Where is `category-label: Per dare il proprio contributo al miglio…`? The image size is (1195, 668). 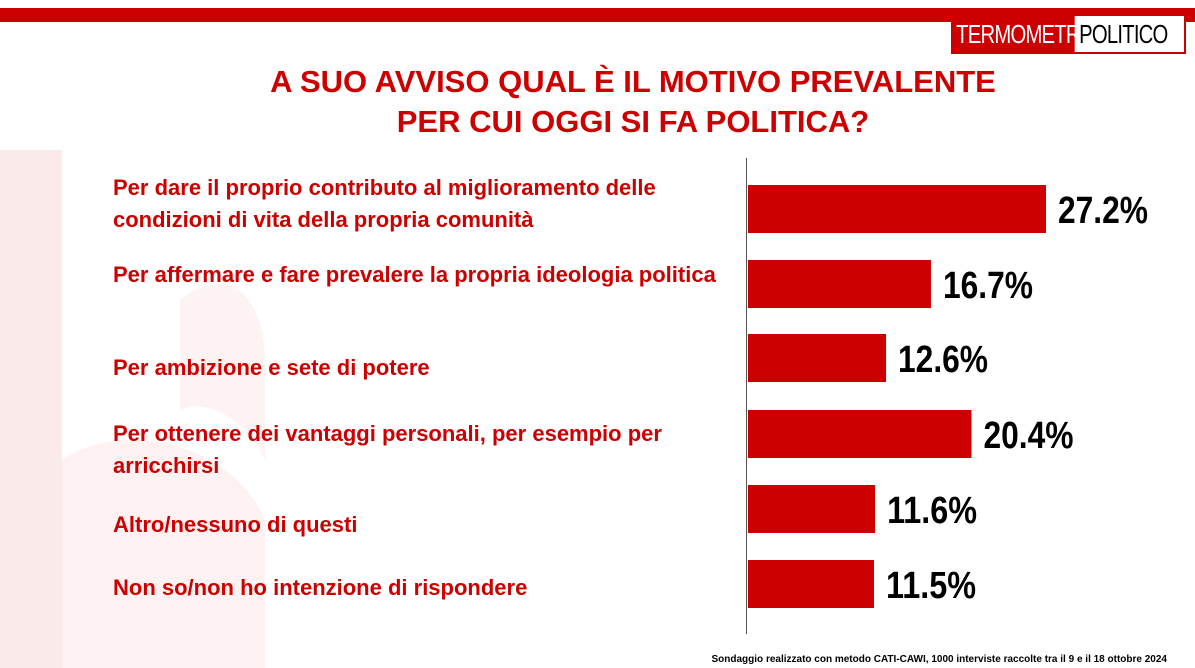 category-label: Per dare il proprio contributo al miglio… is located at coordinates (384, 203).